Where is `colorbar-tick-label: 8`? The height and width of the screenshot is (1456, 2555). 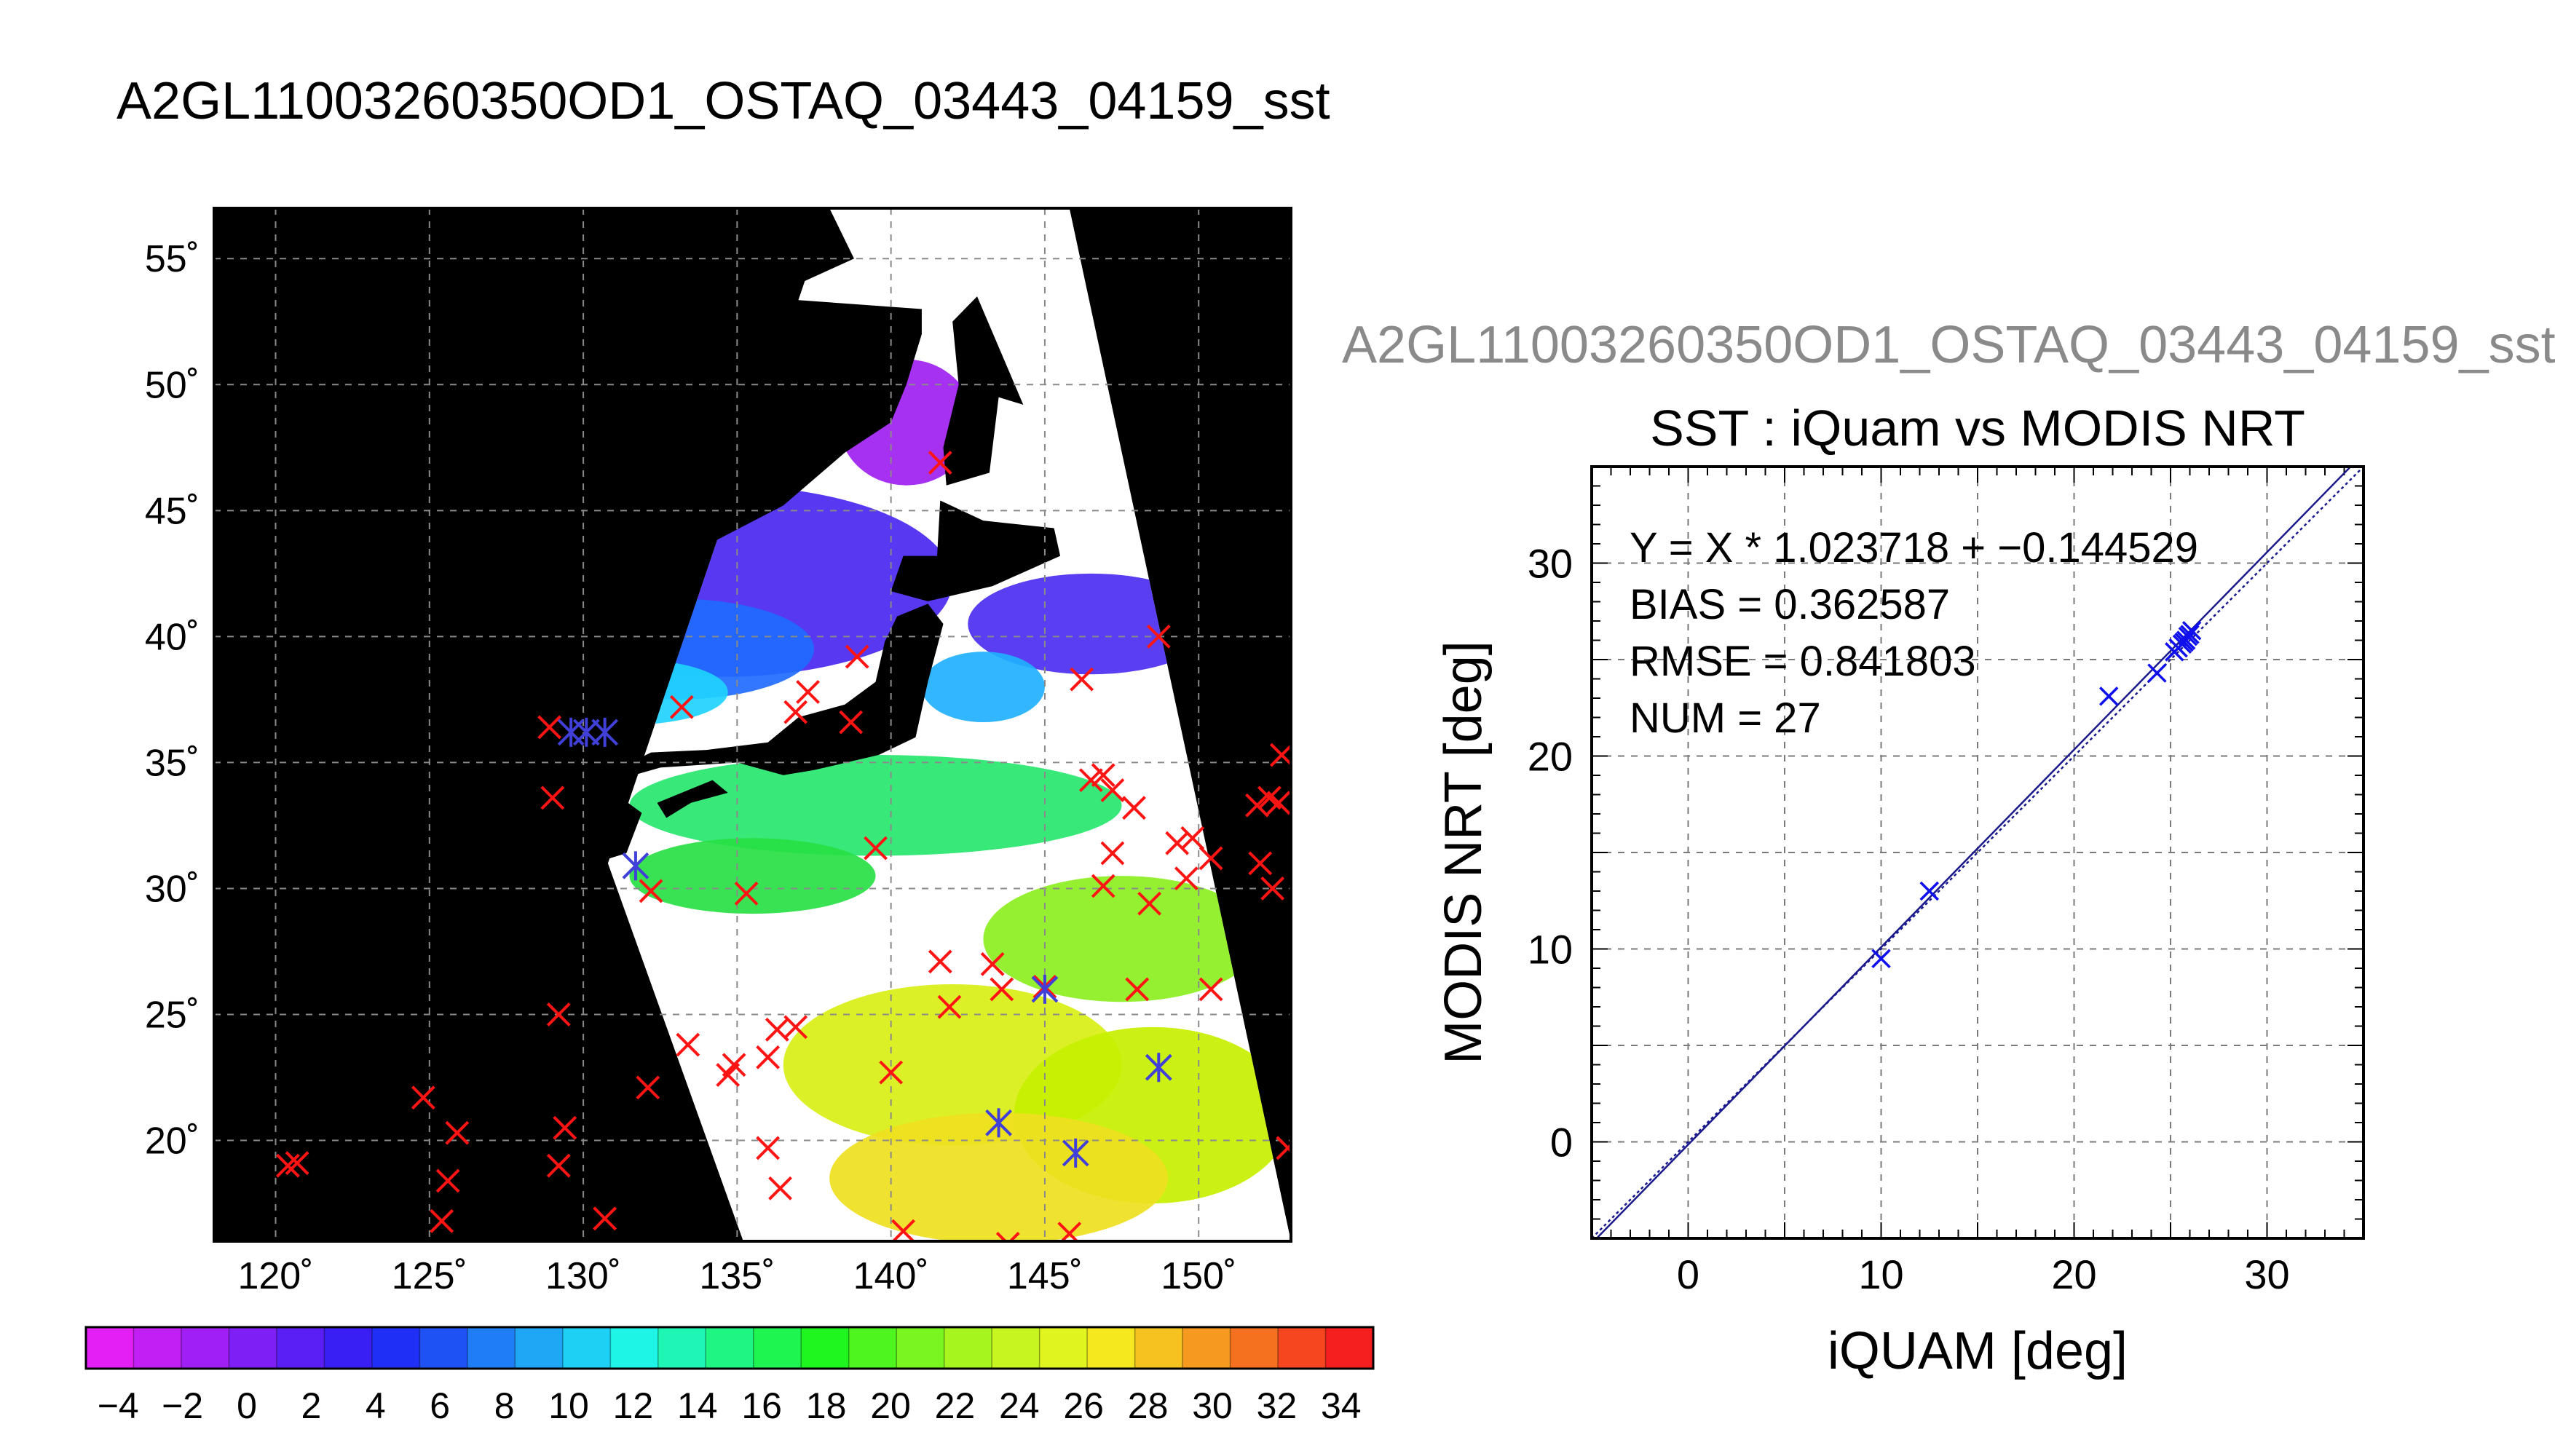
colorbar-tick-label: 8 is located at coordinates (504, 1405).